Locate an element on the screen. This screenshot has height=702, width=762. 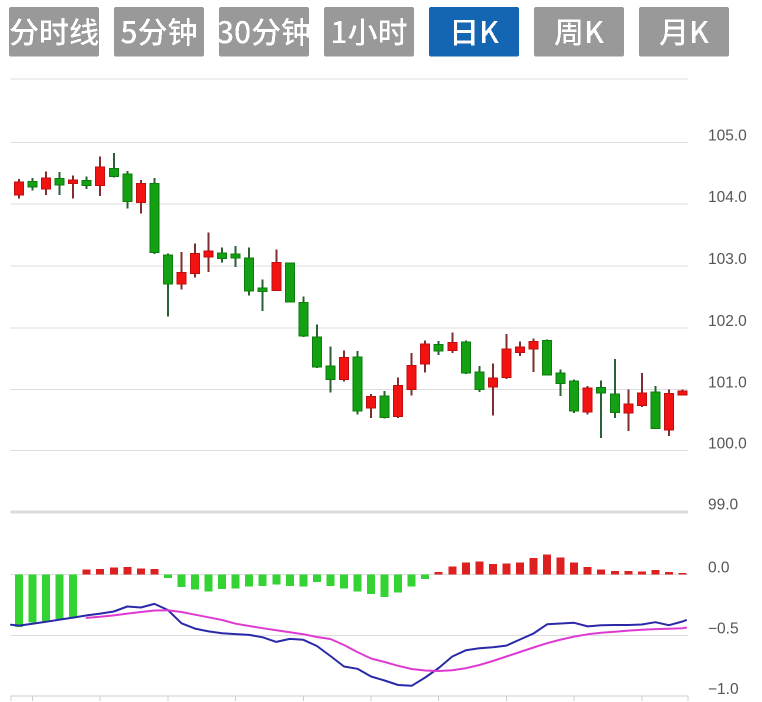
svg-text: 102.0 is located at coordinates (727, 321).